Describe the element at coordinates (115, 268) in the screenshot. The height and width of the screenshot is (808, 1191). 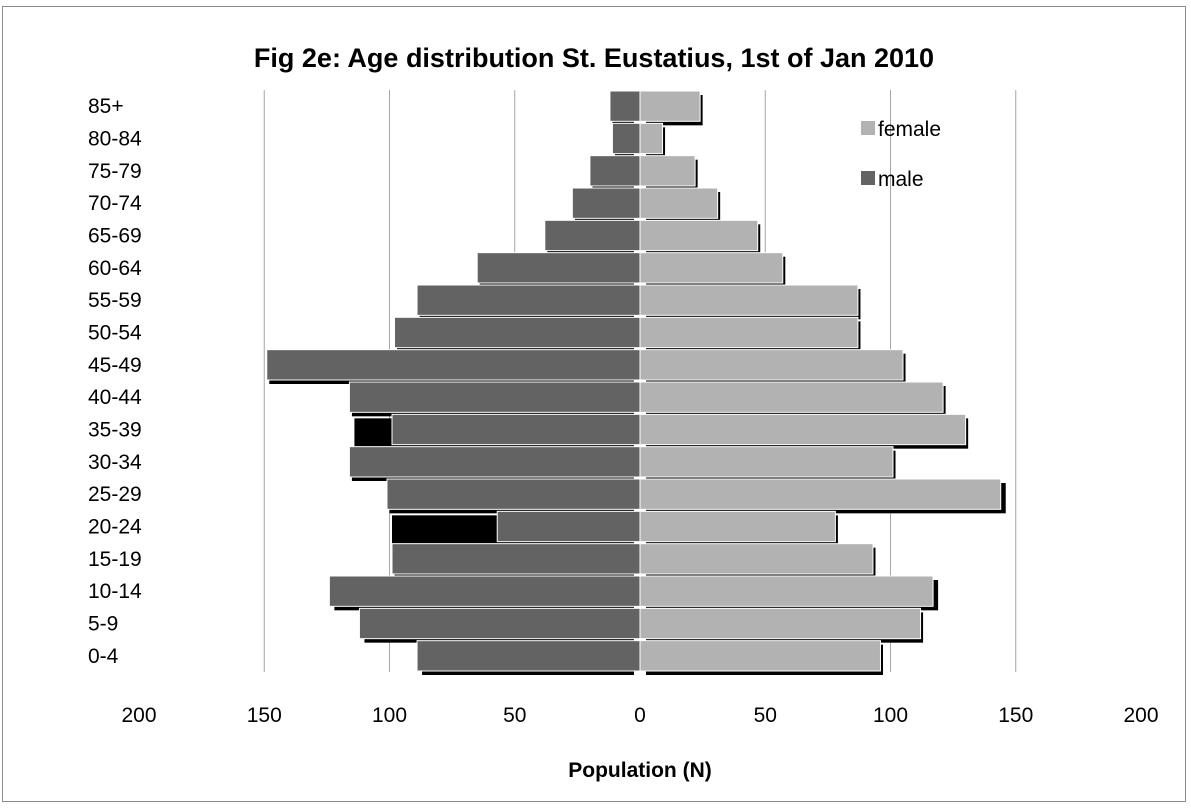
I see `y-tick-label: 60-64` at that location.